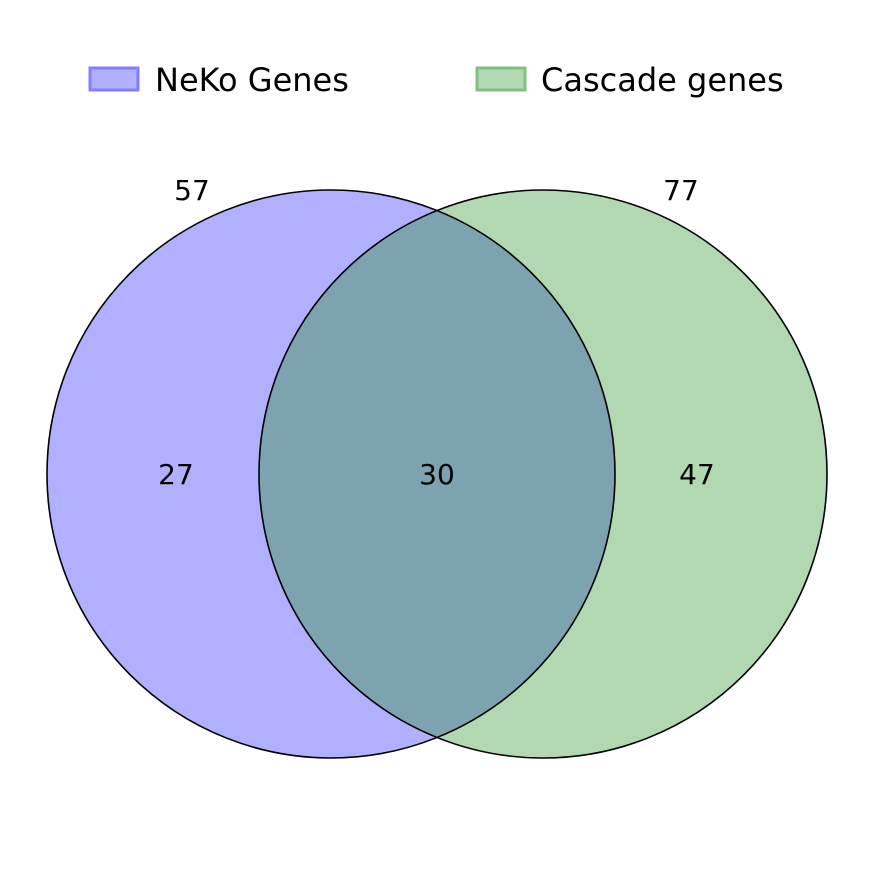  Describe the element at coordinates (252, 80) in the screenshot. I see `legend-label-neko: NeKo Genes` at that location.